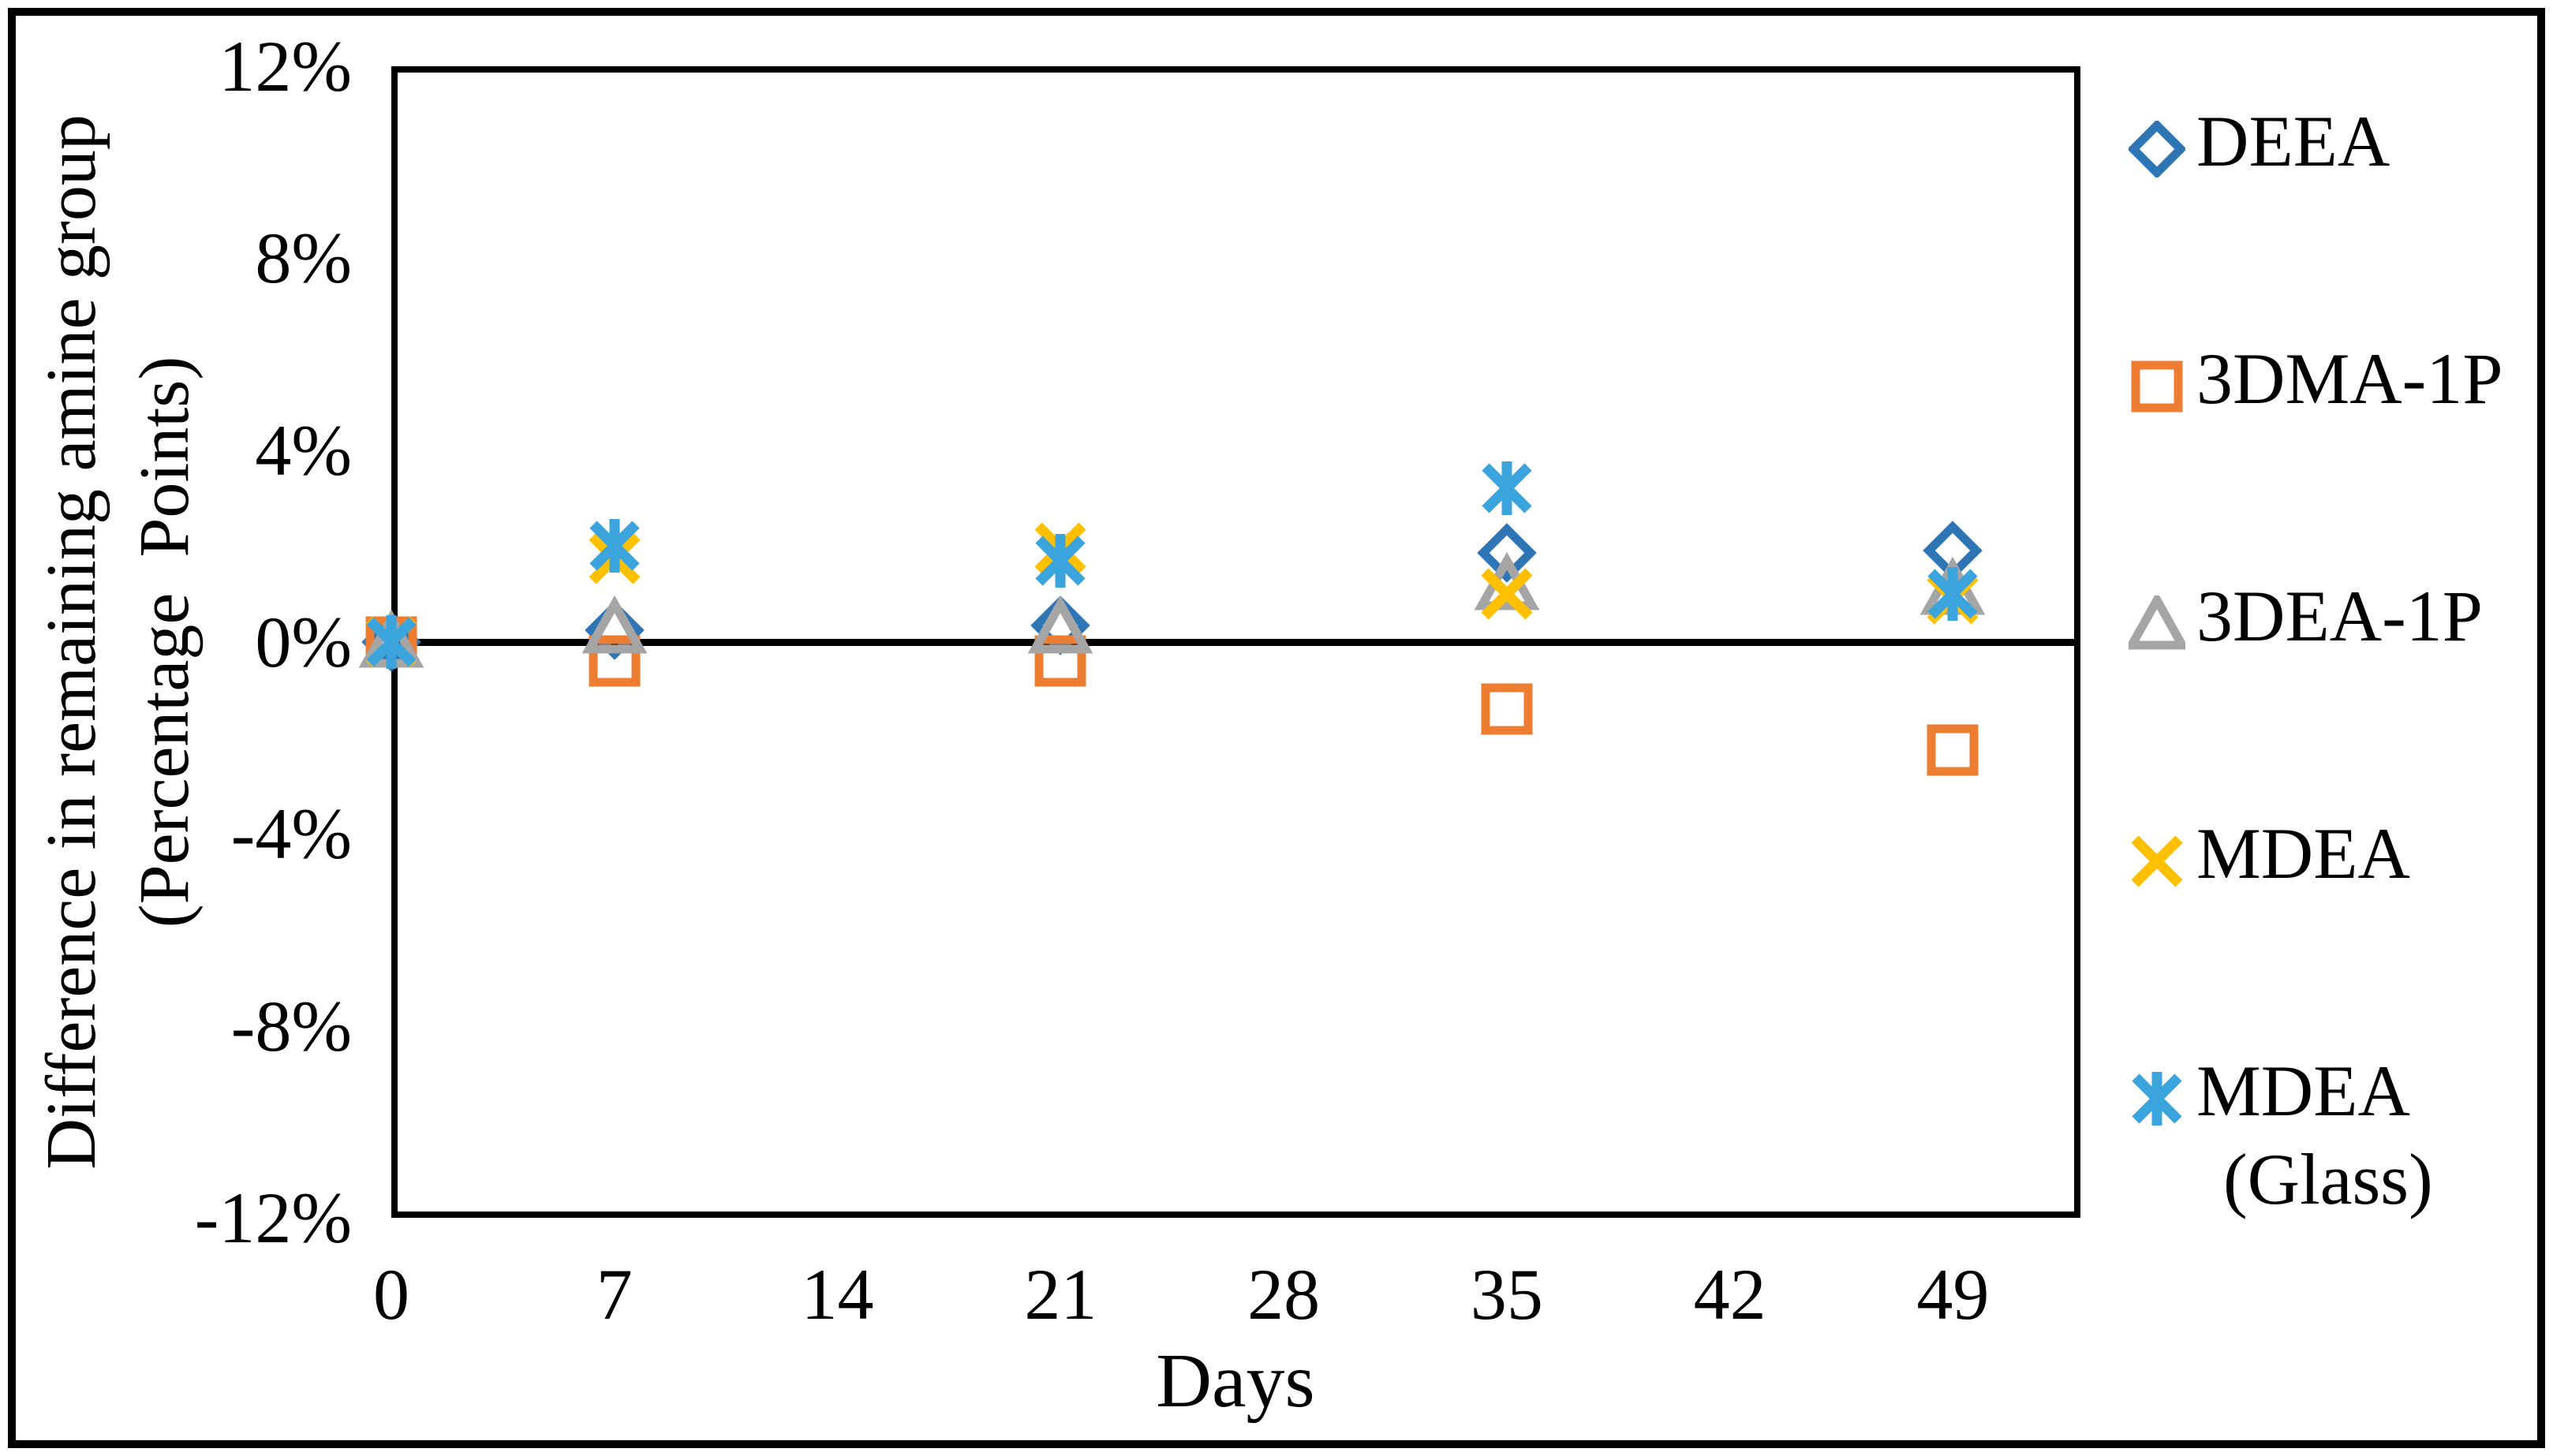 The width and height of the screenshot is (2553, 1456). What do you see at coordinates (838, 1294) in the screenshot?
I see `x-tick-label-14: 14` at bounding box center [838, 1294].